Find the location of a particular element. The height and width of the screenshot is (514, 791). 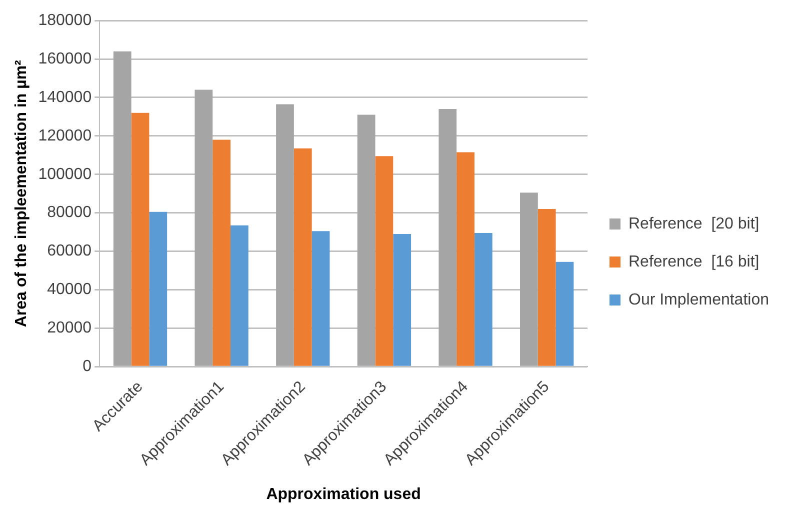

y-tick-label: 100000 is located at coordinates (65, 174).